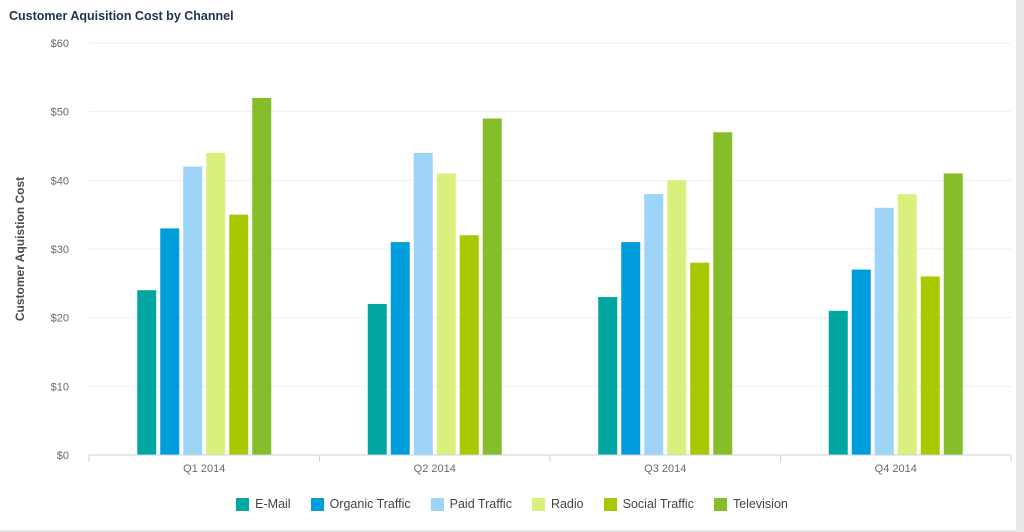 The height and width of the screenshot is (532, 1024). Describe the element at coordinates (550, 465) in the screenshot. I see `x-axis-ticks: Q1 2014 Q2 2014 Q3 2014 Q4 2014` at that location.